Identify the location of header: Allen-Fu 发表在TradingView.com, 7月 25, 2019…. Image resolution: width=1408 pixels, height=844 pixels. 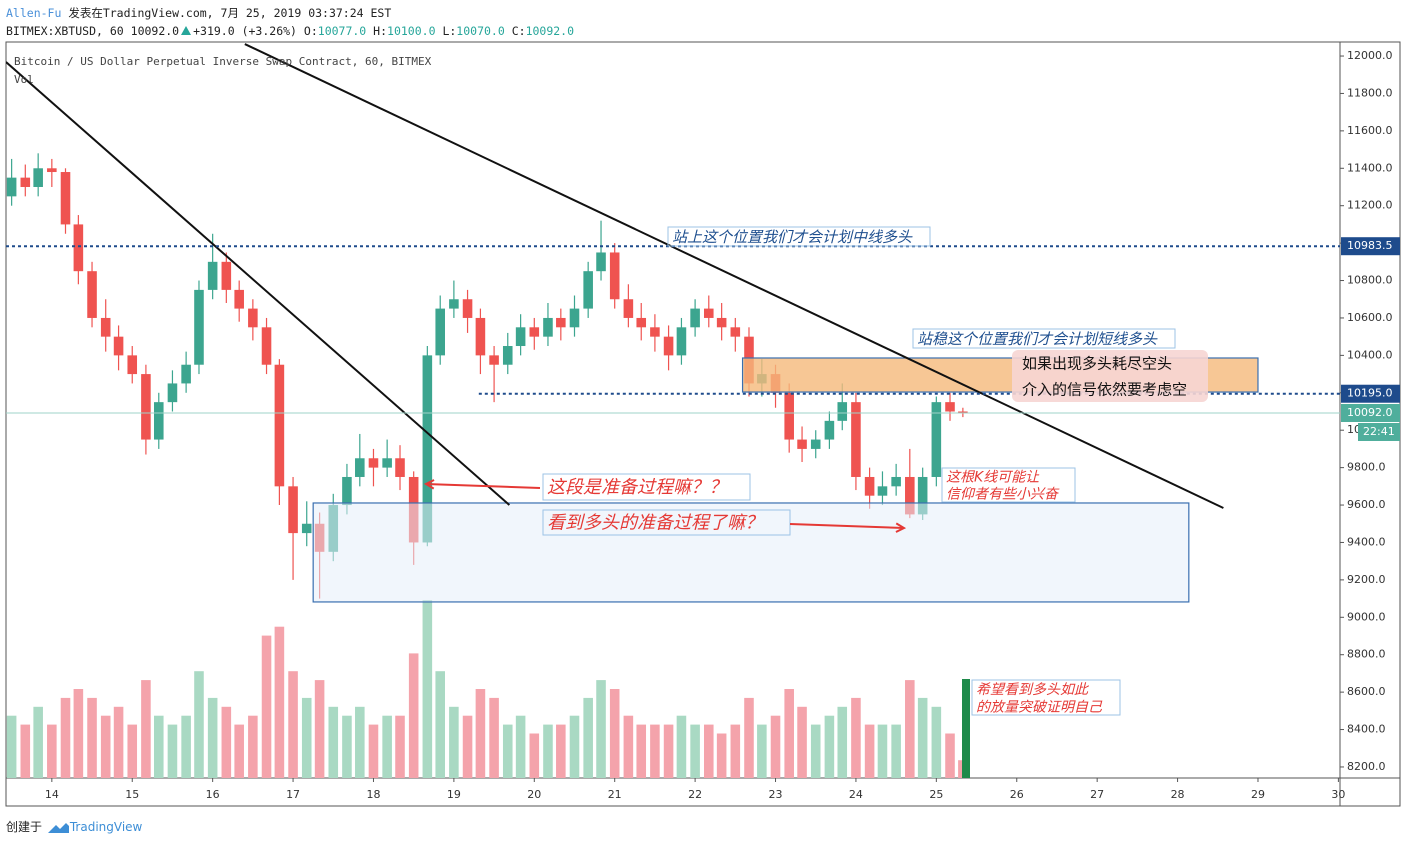
(290, 22).